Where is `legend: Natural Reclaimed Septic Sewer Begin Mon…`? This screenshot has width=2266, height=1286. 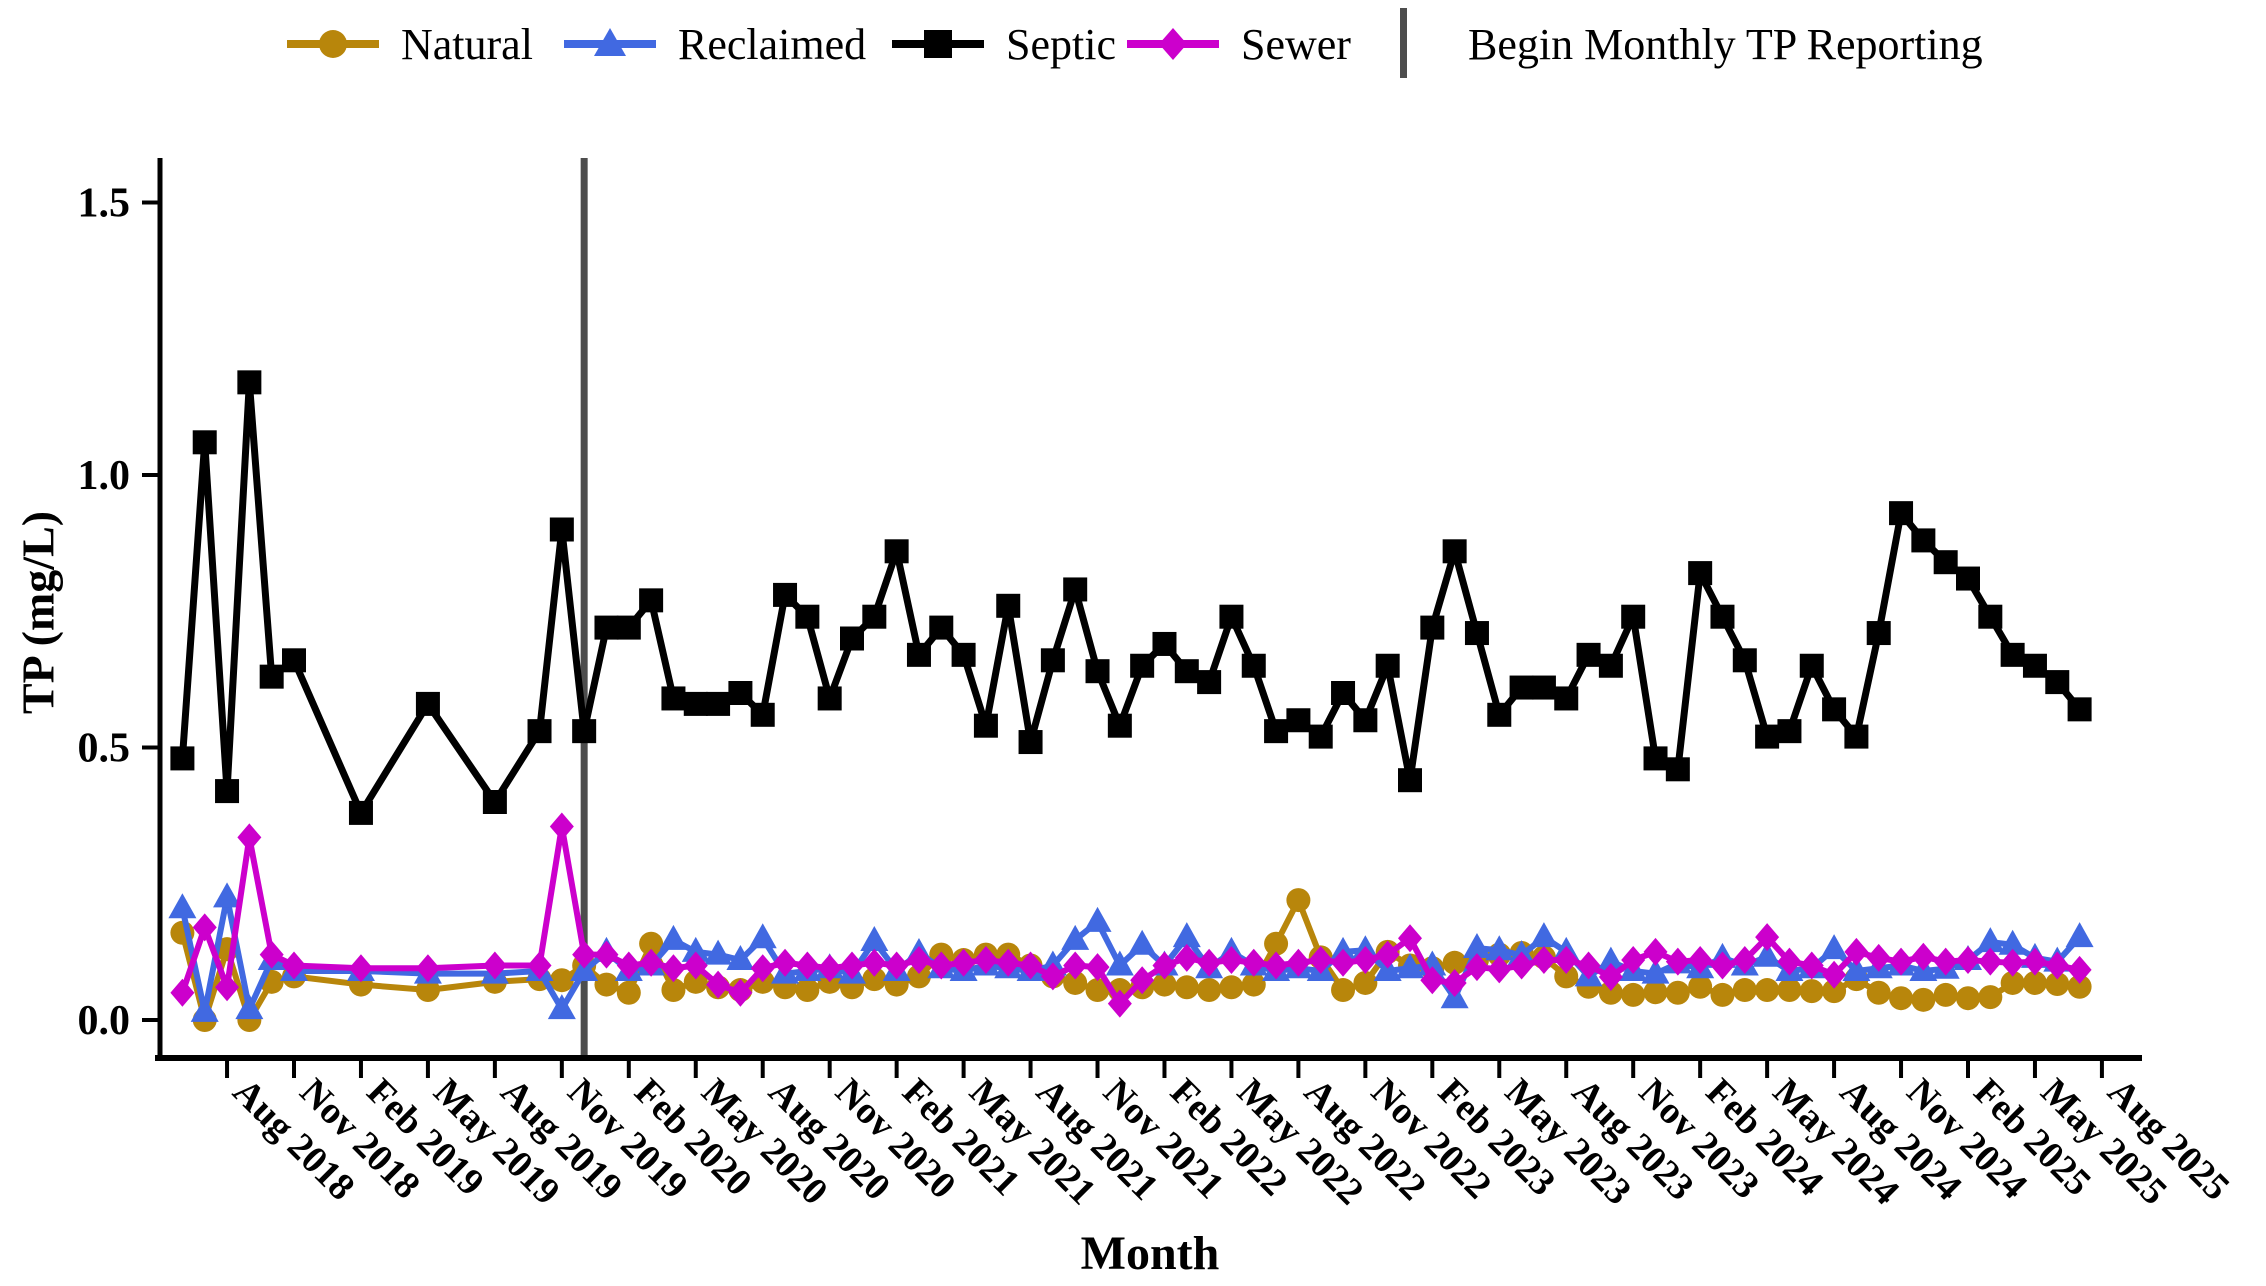 legend: Natural Reclaimed Septic Sewer Begin Mon… is located at coordinates (1133, 47).